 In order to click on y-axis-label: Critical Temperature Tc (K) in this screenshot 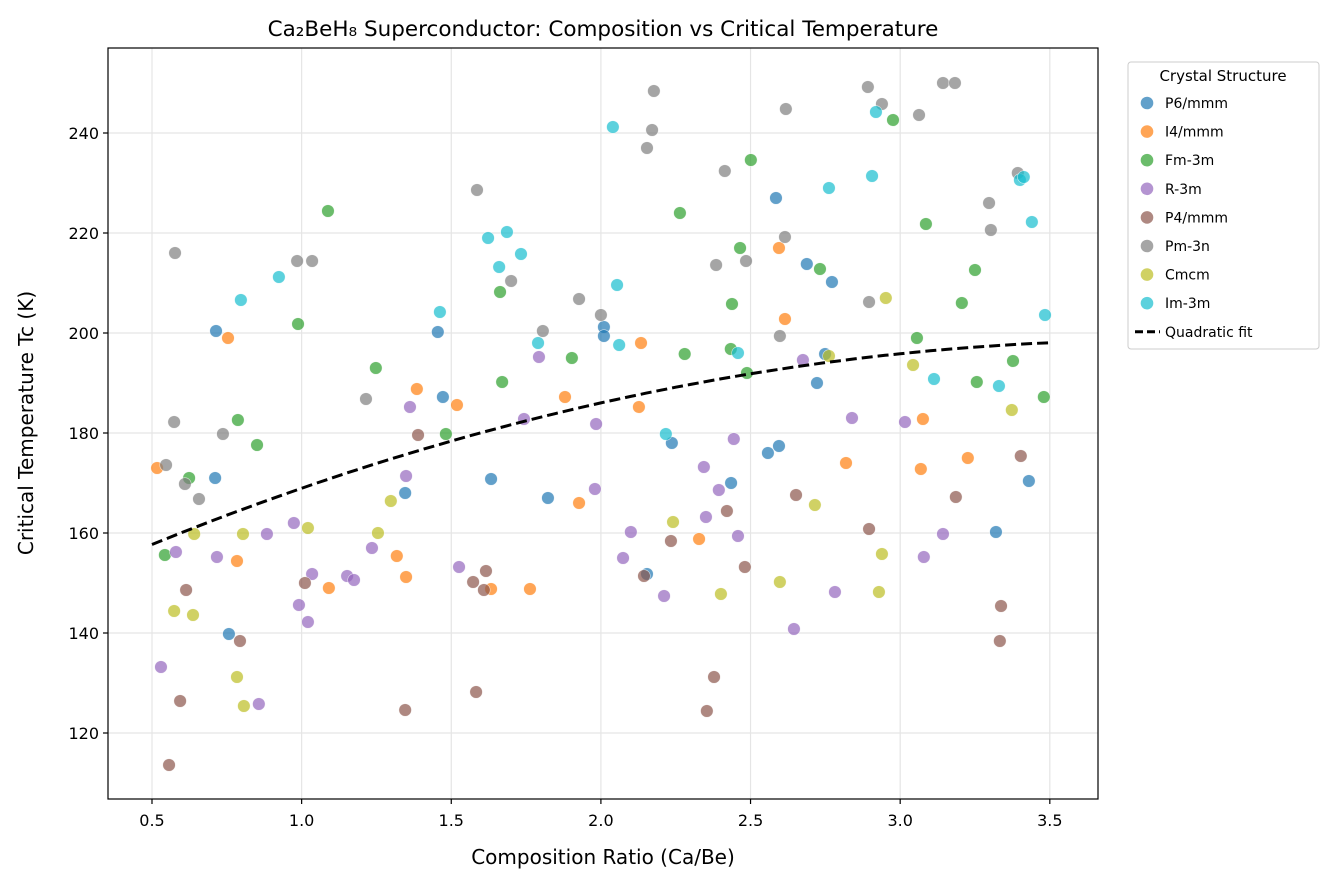, I will do `click(26, 423)`.